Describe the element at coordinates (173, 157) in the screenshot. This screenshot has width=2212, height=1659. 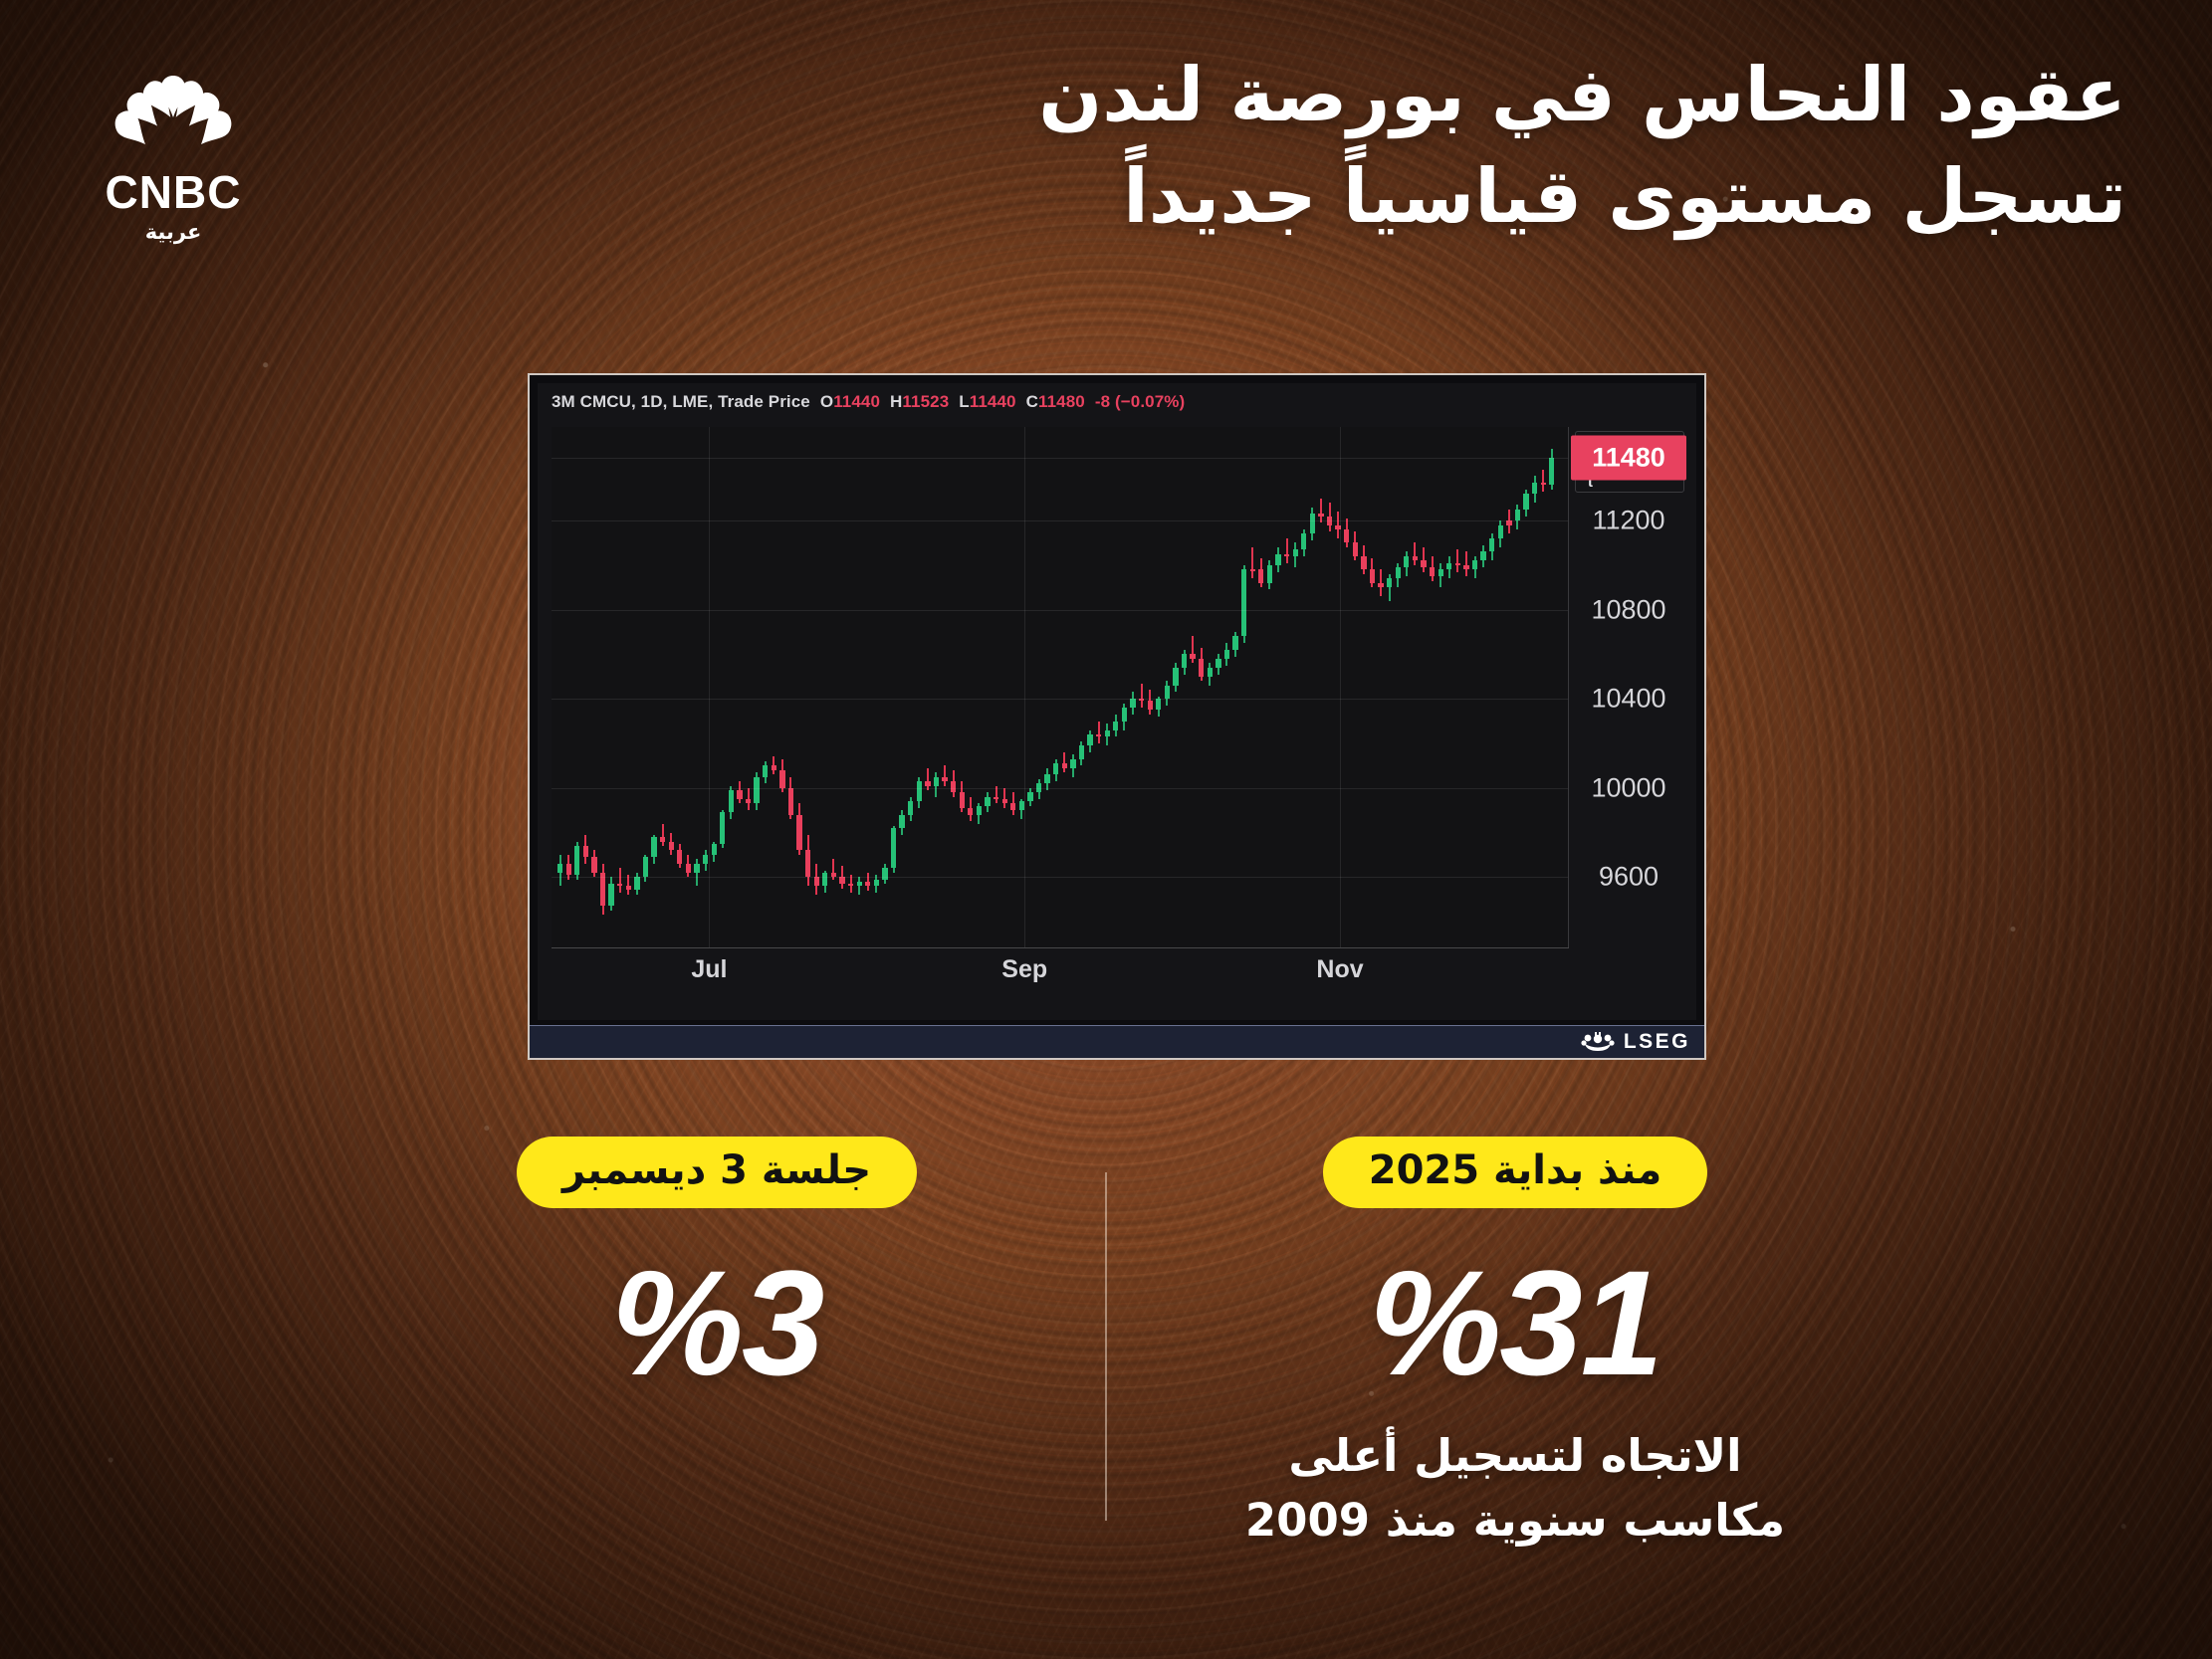
I see `cnbc-arabia-logo: CNBC عربية` at that location.